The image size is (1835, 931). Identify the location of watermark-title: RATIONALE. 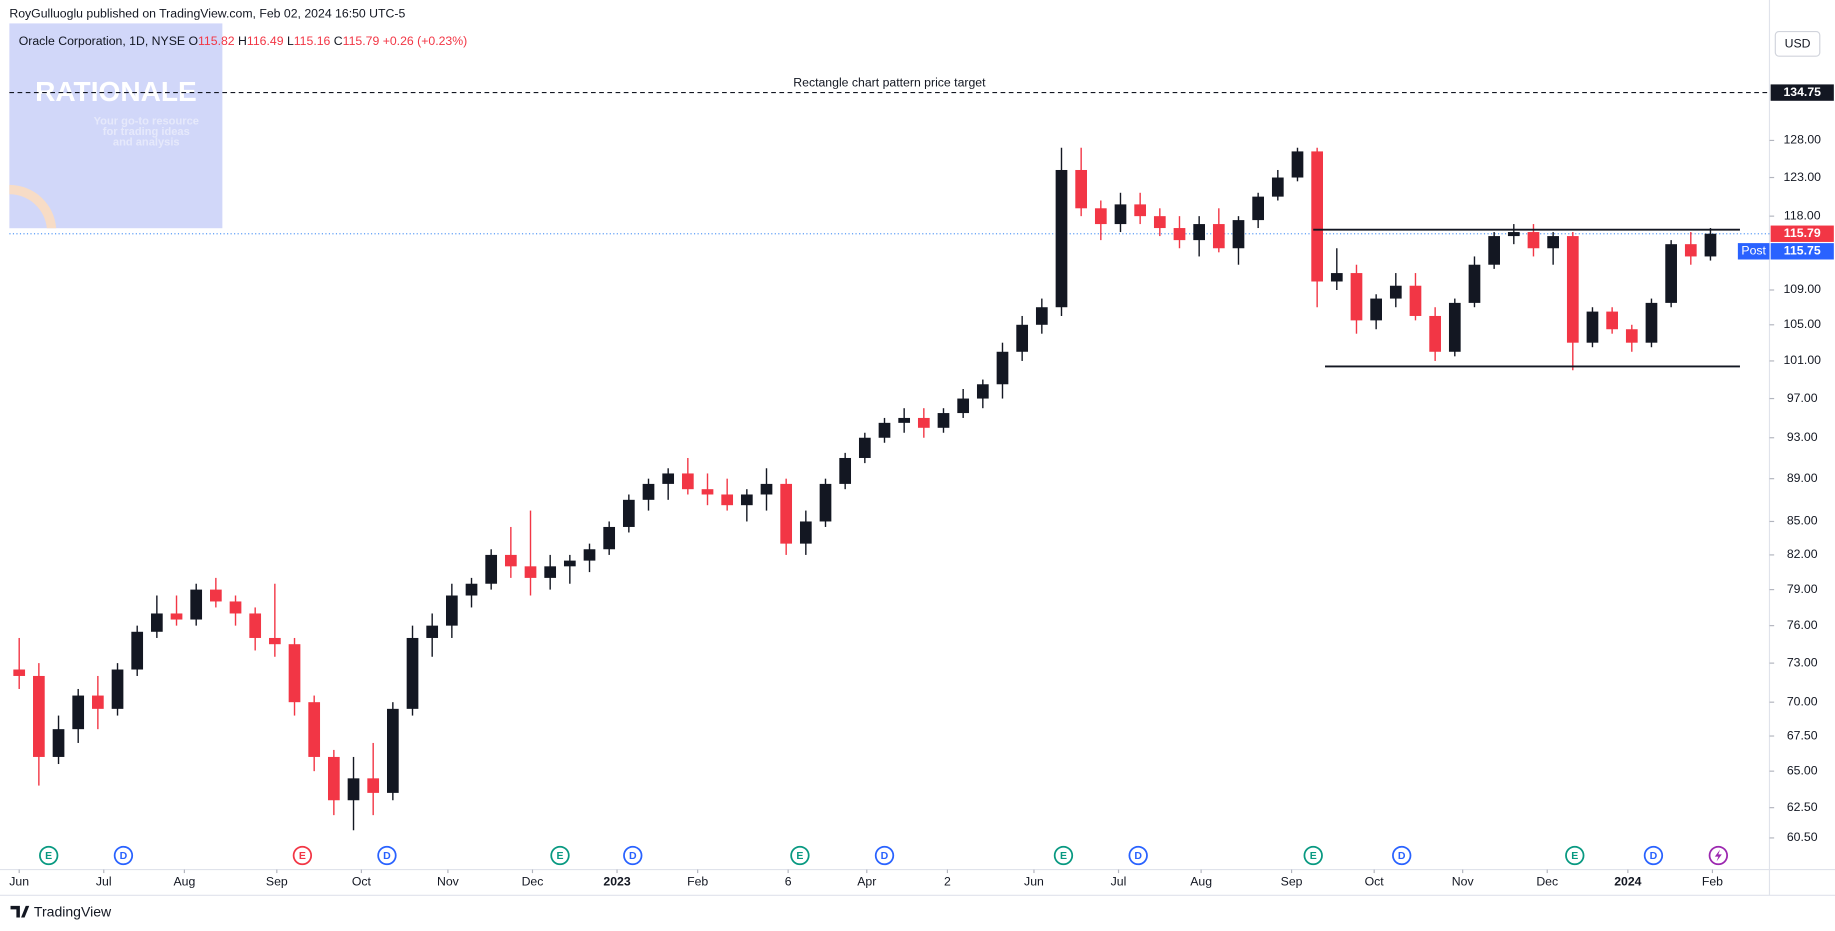
(116, 91).